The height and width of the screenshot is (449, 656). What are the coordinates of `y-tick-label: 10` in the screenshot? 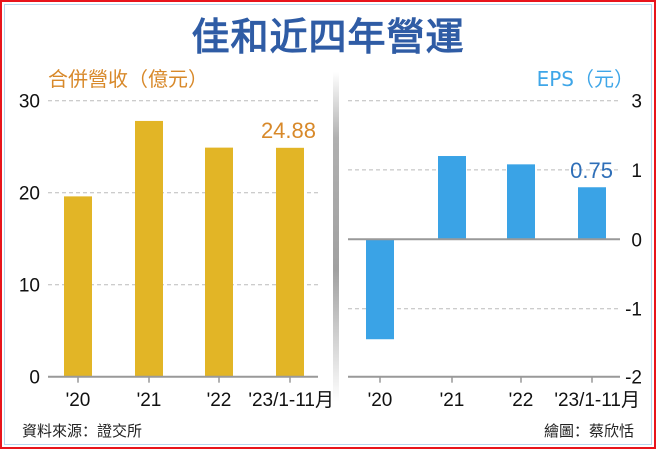 It's located at (29, 286).